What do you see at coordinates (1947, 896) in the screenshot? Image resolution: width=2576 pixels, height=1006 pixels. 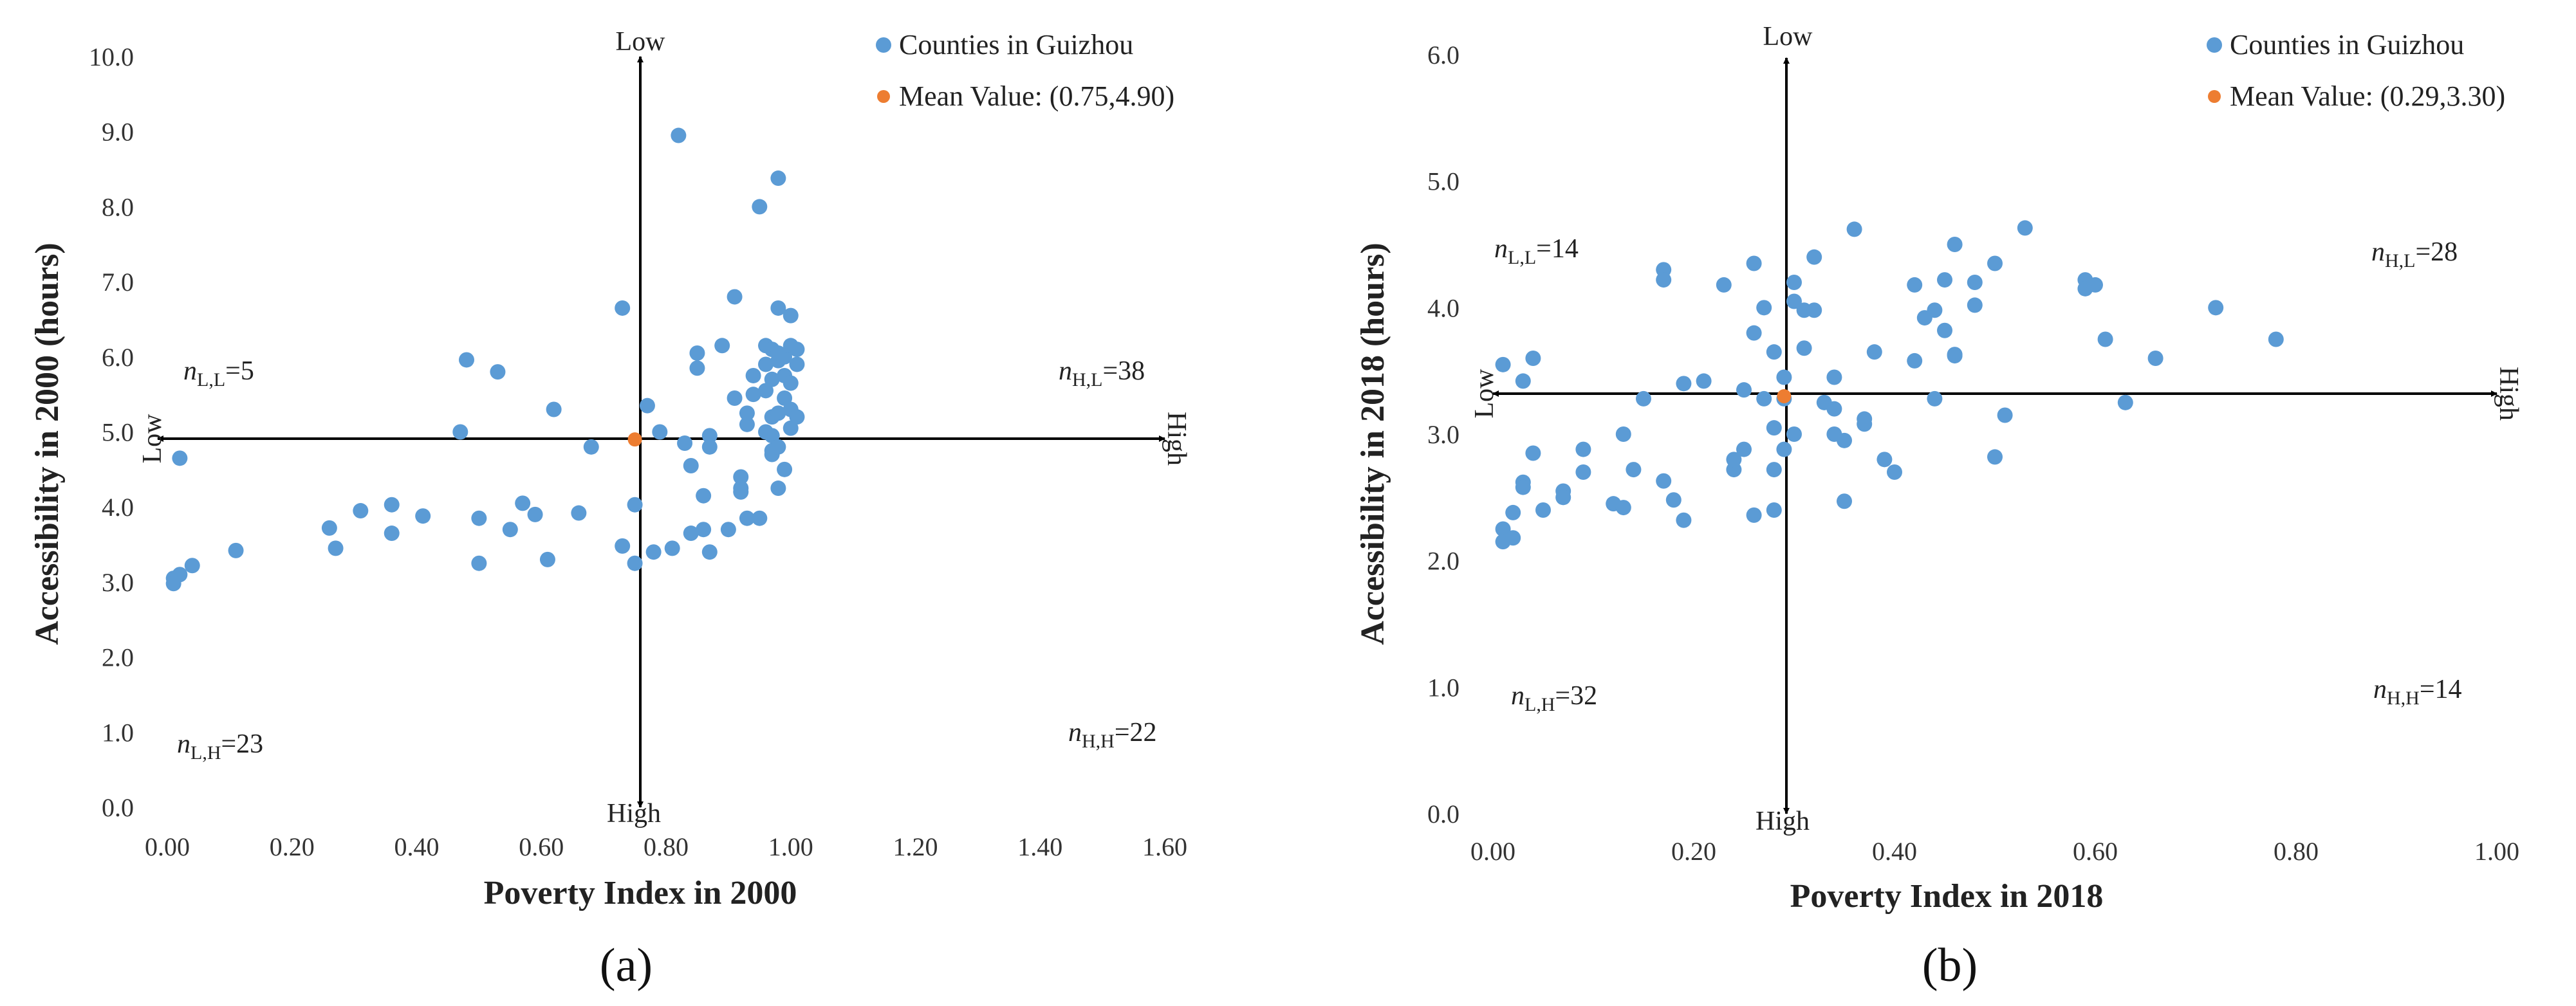 I see `x-axis-title: Poverty Index in 2018` at bounding box center [1947, 896].